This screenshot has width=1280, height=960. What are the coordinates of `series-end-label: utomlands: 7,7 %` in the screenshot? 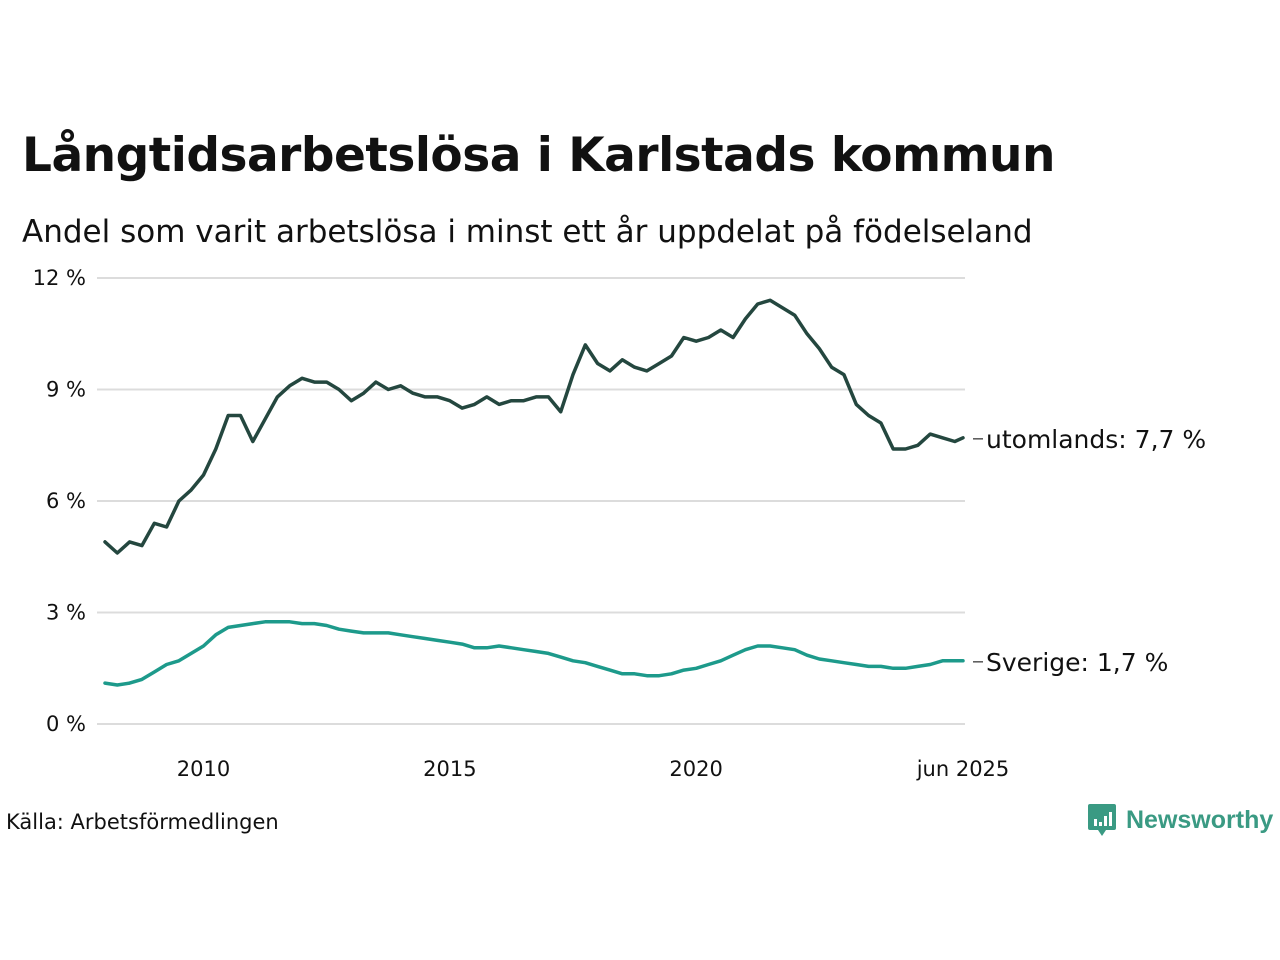 It's located at (1096, 439).